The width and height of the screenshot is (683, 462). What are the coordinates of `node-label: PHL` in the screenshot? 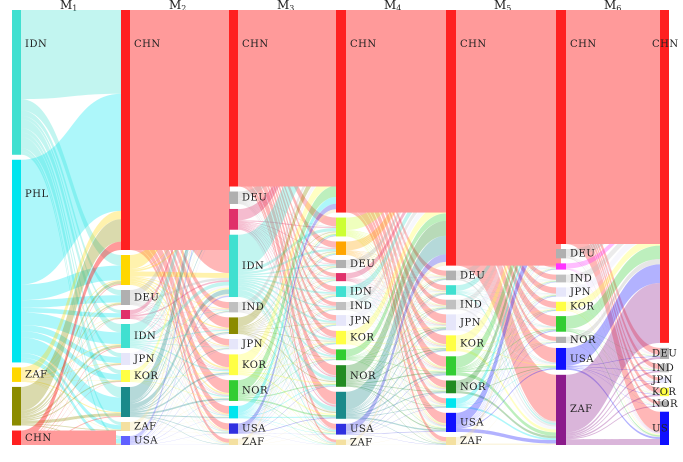 It's located at (37, 194).